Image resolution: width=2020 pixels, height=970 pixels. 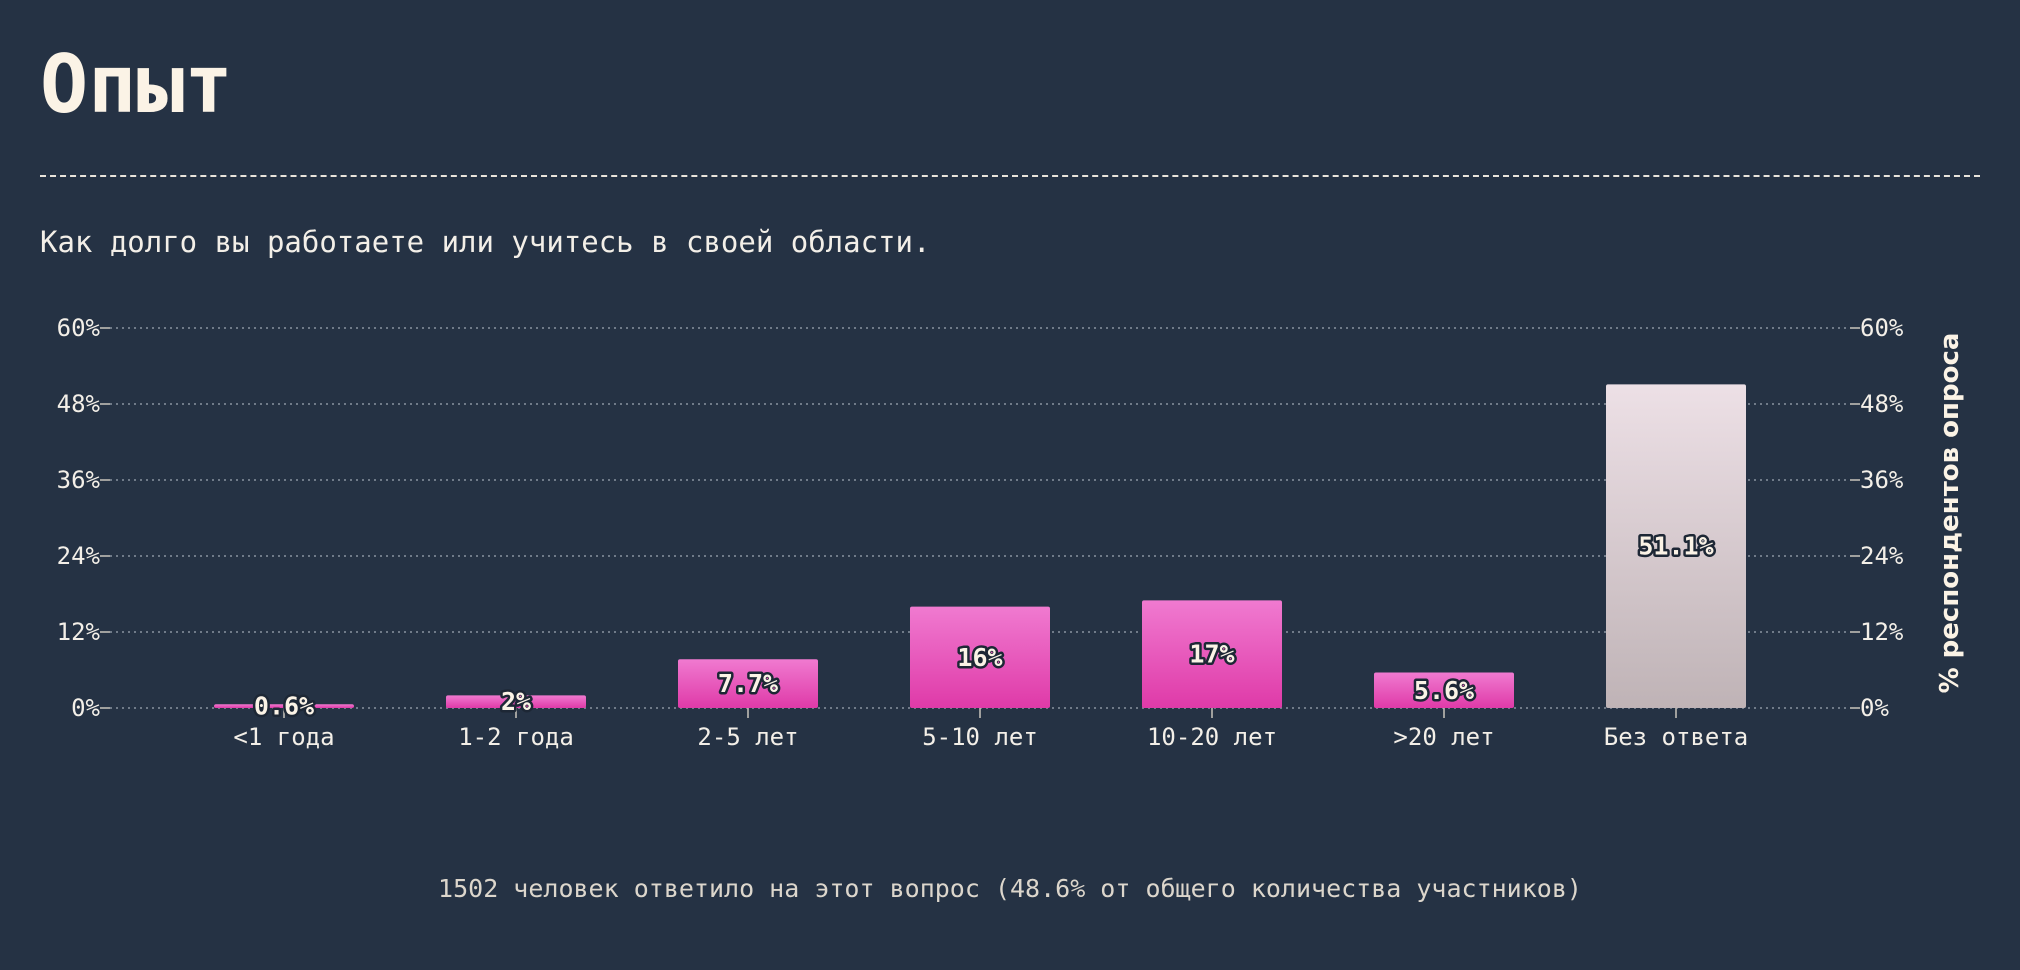 What do you see at coordinates (79, 328) in the screenshot?
I see `y-tick-label-left: 60%` at bounding box center [79, 328].